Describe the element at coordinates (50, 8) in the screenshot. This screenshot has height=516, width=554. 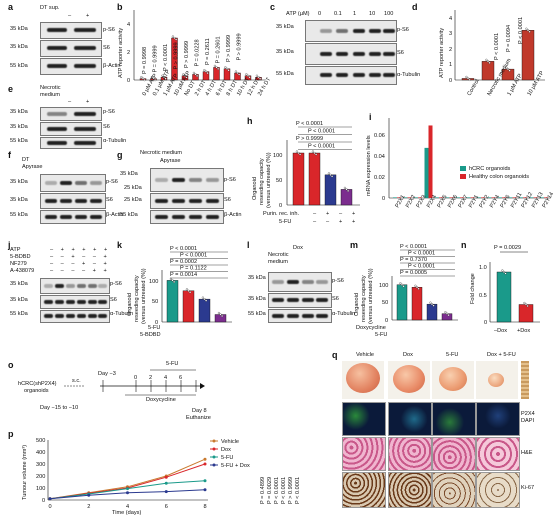
I see `treatment-label: DT sup.` at that location.